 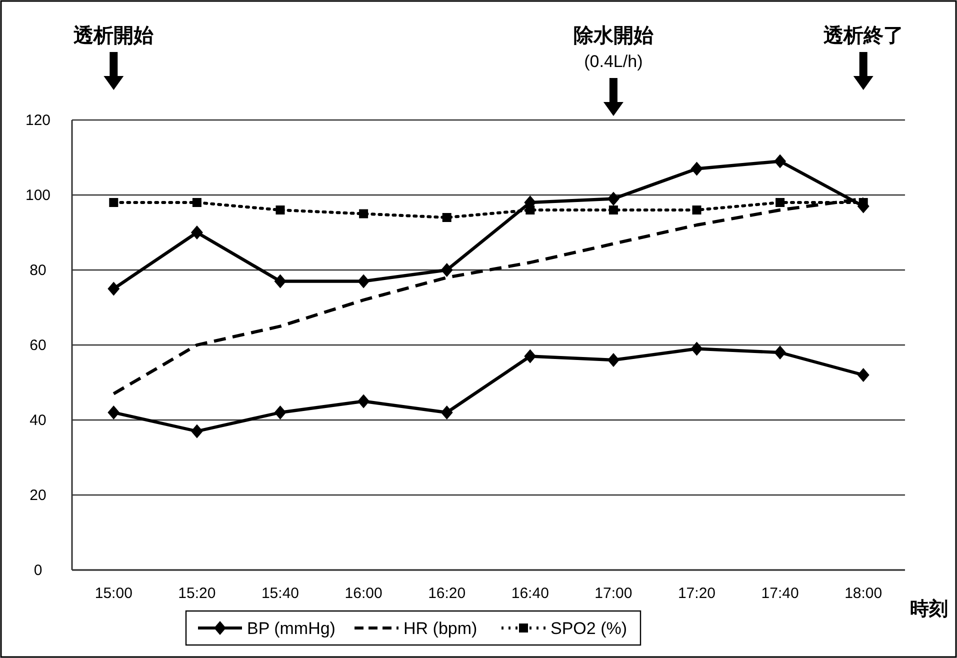 What do you see at coordinates (697, 593) in the screenshot?
I see `x-tick-label: 17:20` at bounding box center [697, 593].